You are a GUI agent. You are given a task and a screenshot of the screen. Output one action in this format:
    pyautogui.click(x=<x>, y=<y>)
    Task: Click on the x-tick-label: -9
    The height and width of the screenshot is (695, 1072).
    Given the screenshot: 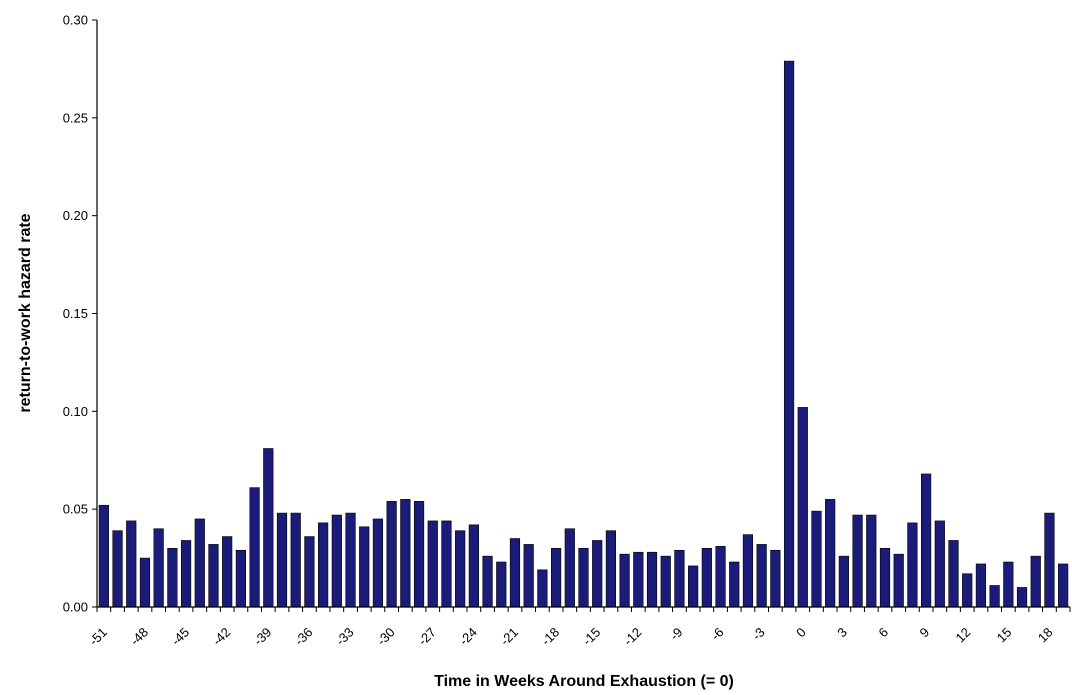 What is the action you would take?
    pyautogui.click(x=676, y=634)
    